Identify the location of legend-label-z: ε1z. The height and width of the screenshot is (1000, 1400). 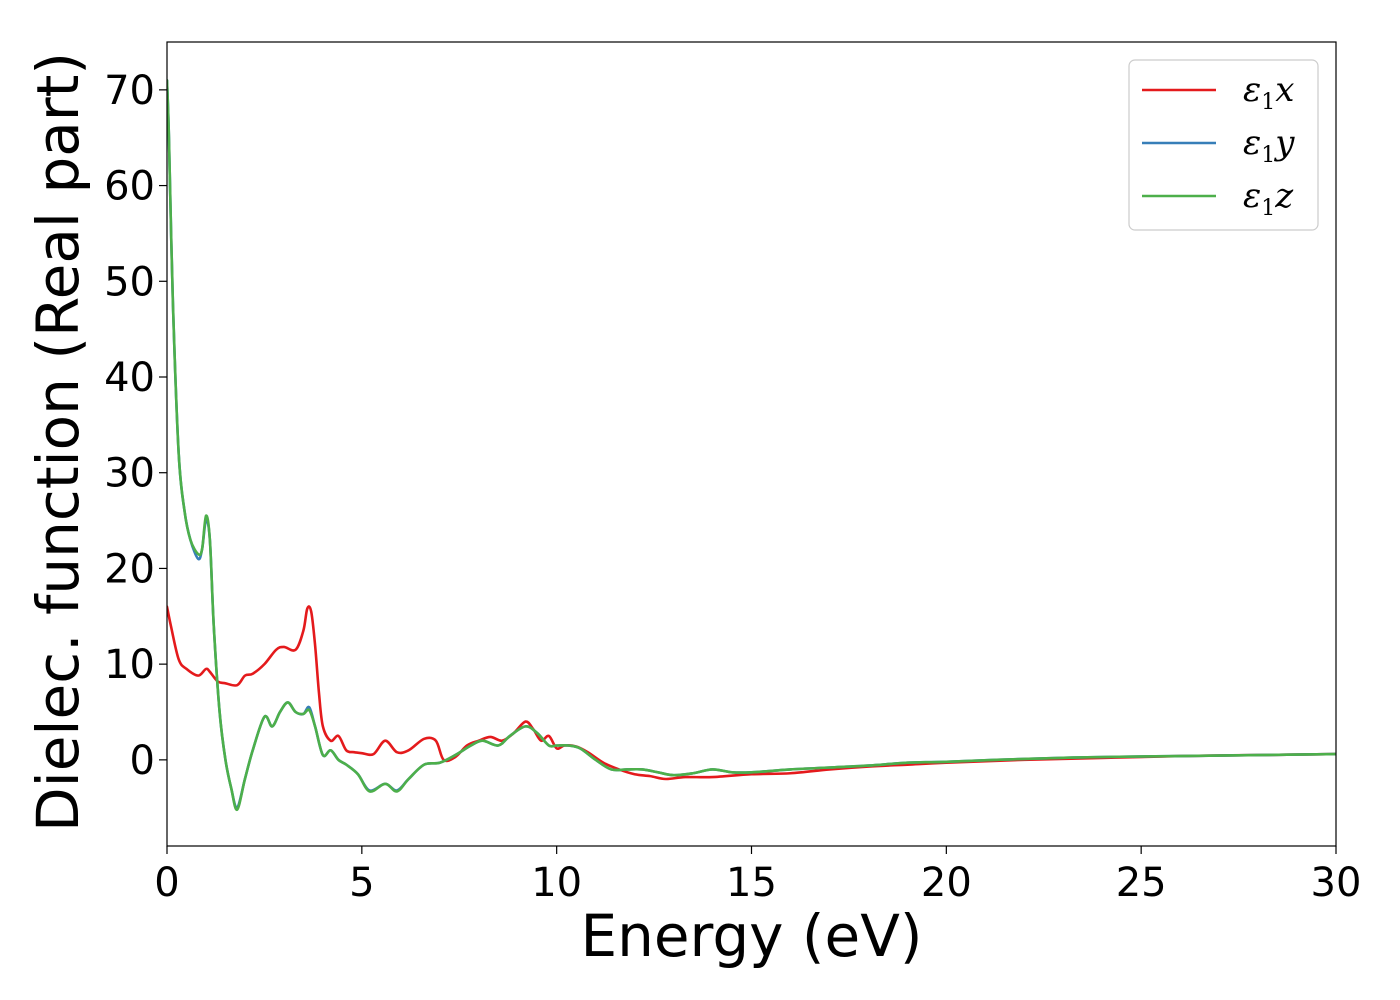
(1268, 198).